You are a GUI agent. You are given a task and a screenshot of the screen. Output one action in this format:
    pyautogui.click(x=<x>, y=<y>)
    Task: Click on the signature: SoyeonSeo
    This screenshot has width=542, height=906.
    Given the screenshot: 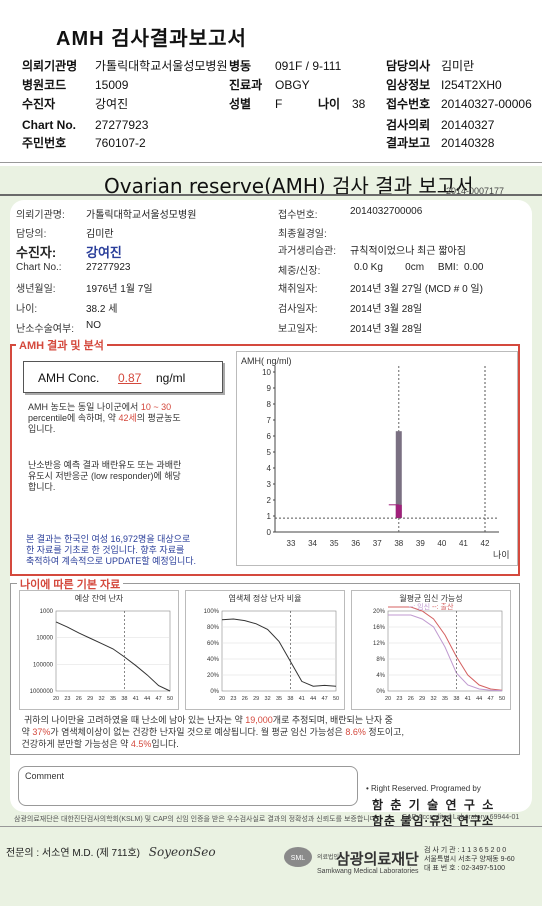 What is the action you would take?
    pyautogui.click(x=182, y=852)
    